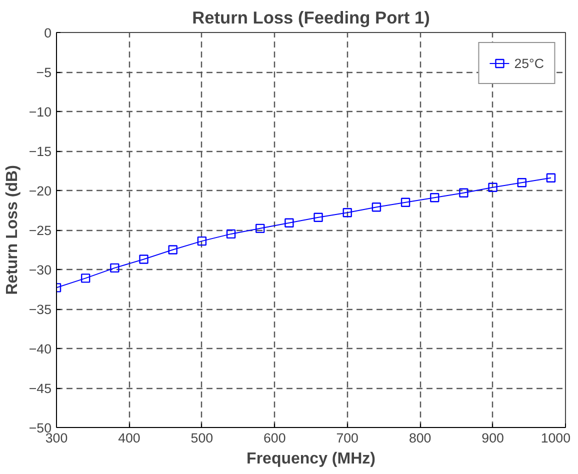 This screenshot has height=474, width=578. I want to click on y-tick-label: −45, so click(40, 388).